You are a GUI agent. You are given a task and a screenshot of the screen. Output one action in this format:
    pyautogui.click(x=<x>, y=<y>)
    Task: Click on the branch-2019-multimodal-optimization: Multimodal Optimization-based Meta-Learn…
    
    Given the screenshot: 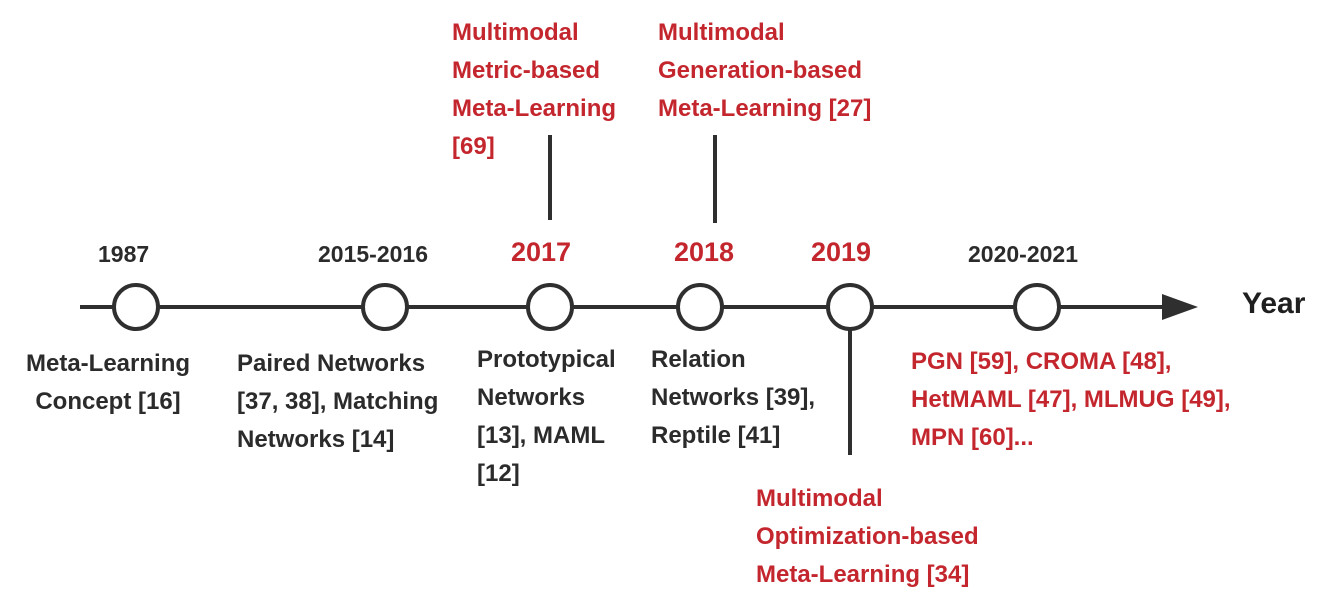 What is the action you would take?
    pyautogui.click(x=867, y=536)
    